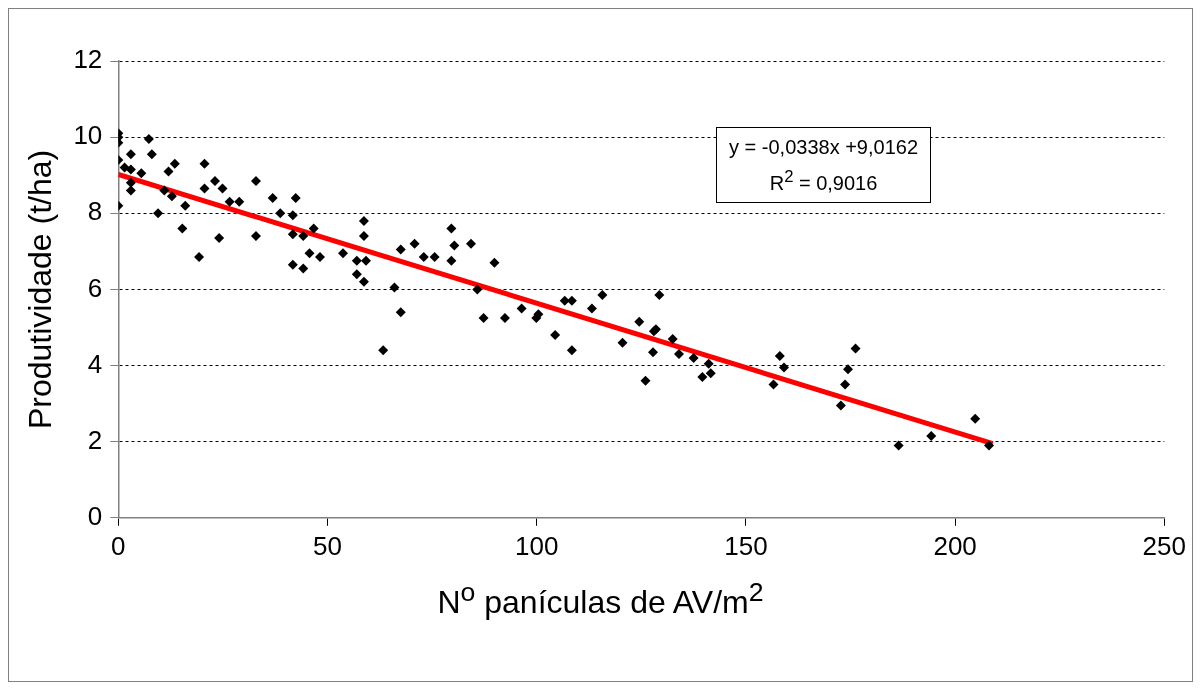  I want to click on y-axis-title: Produtividade (t/ha), so click(40, 289).